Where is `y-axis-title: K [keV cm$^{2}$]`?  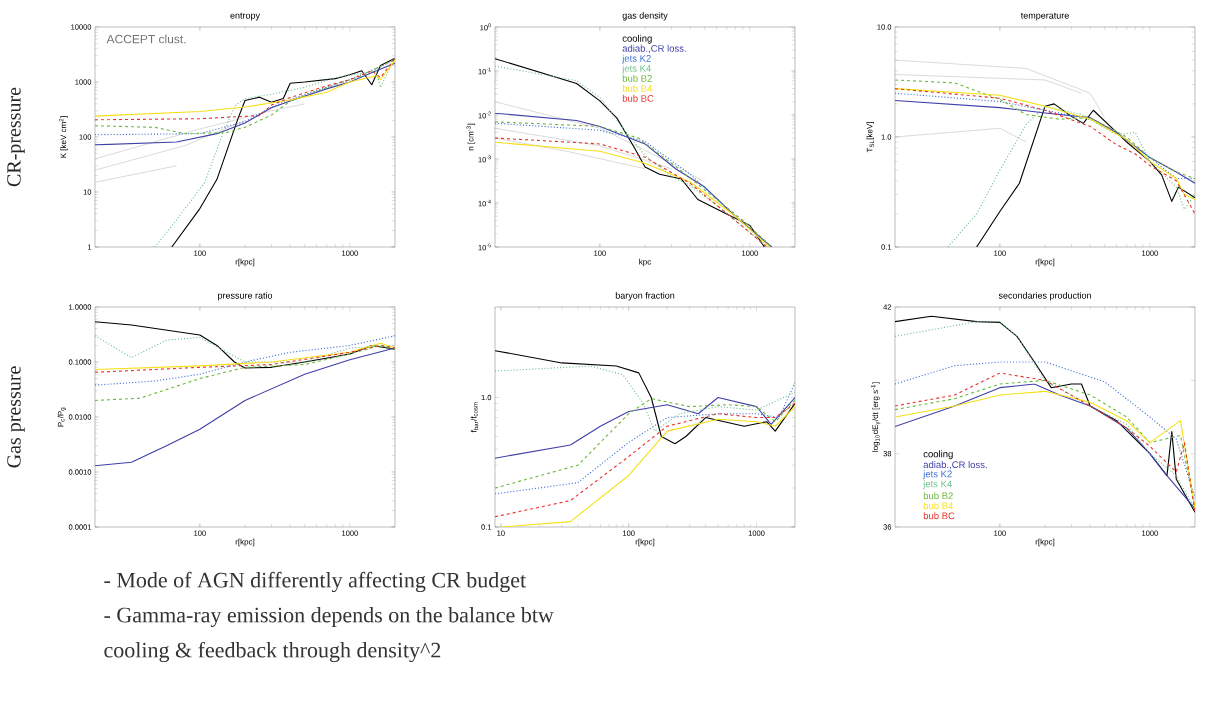
y-axis-title: K [keV cm$^{2}$] is located at coordinates (63, 137).